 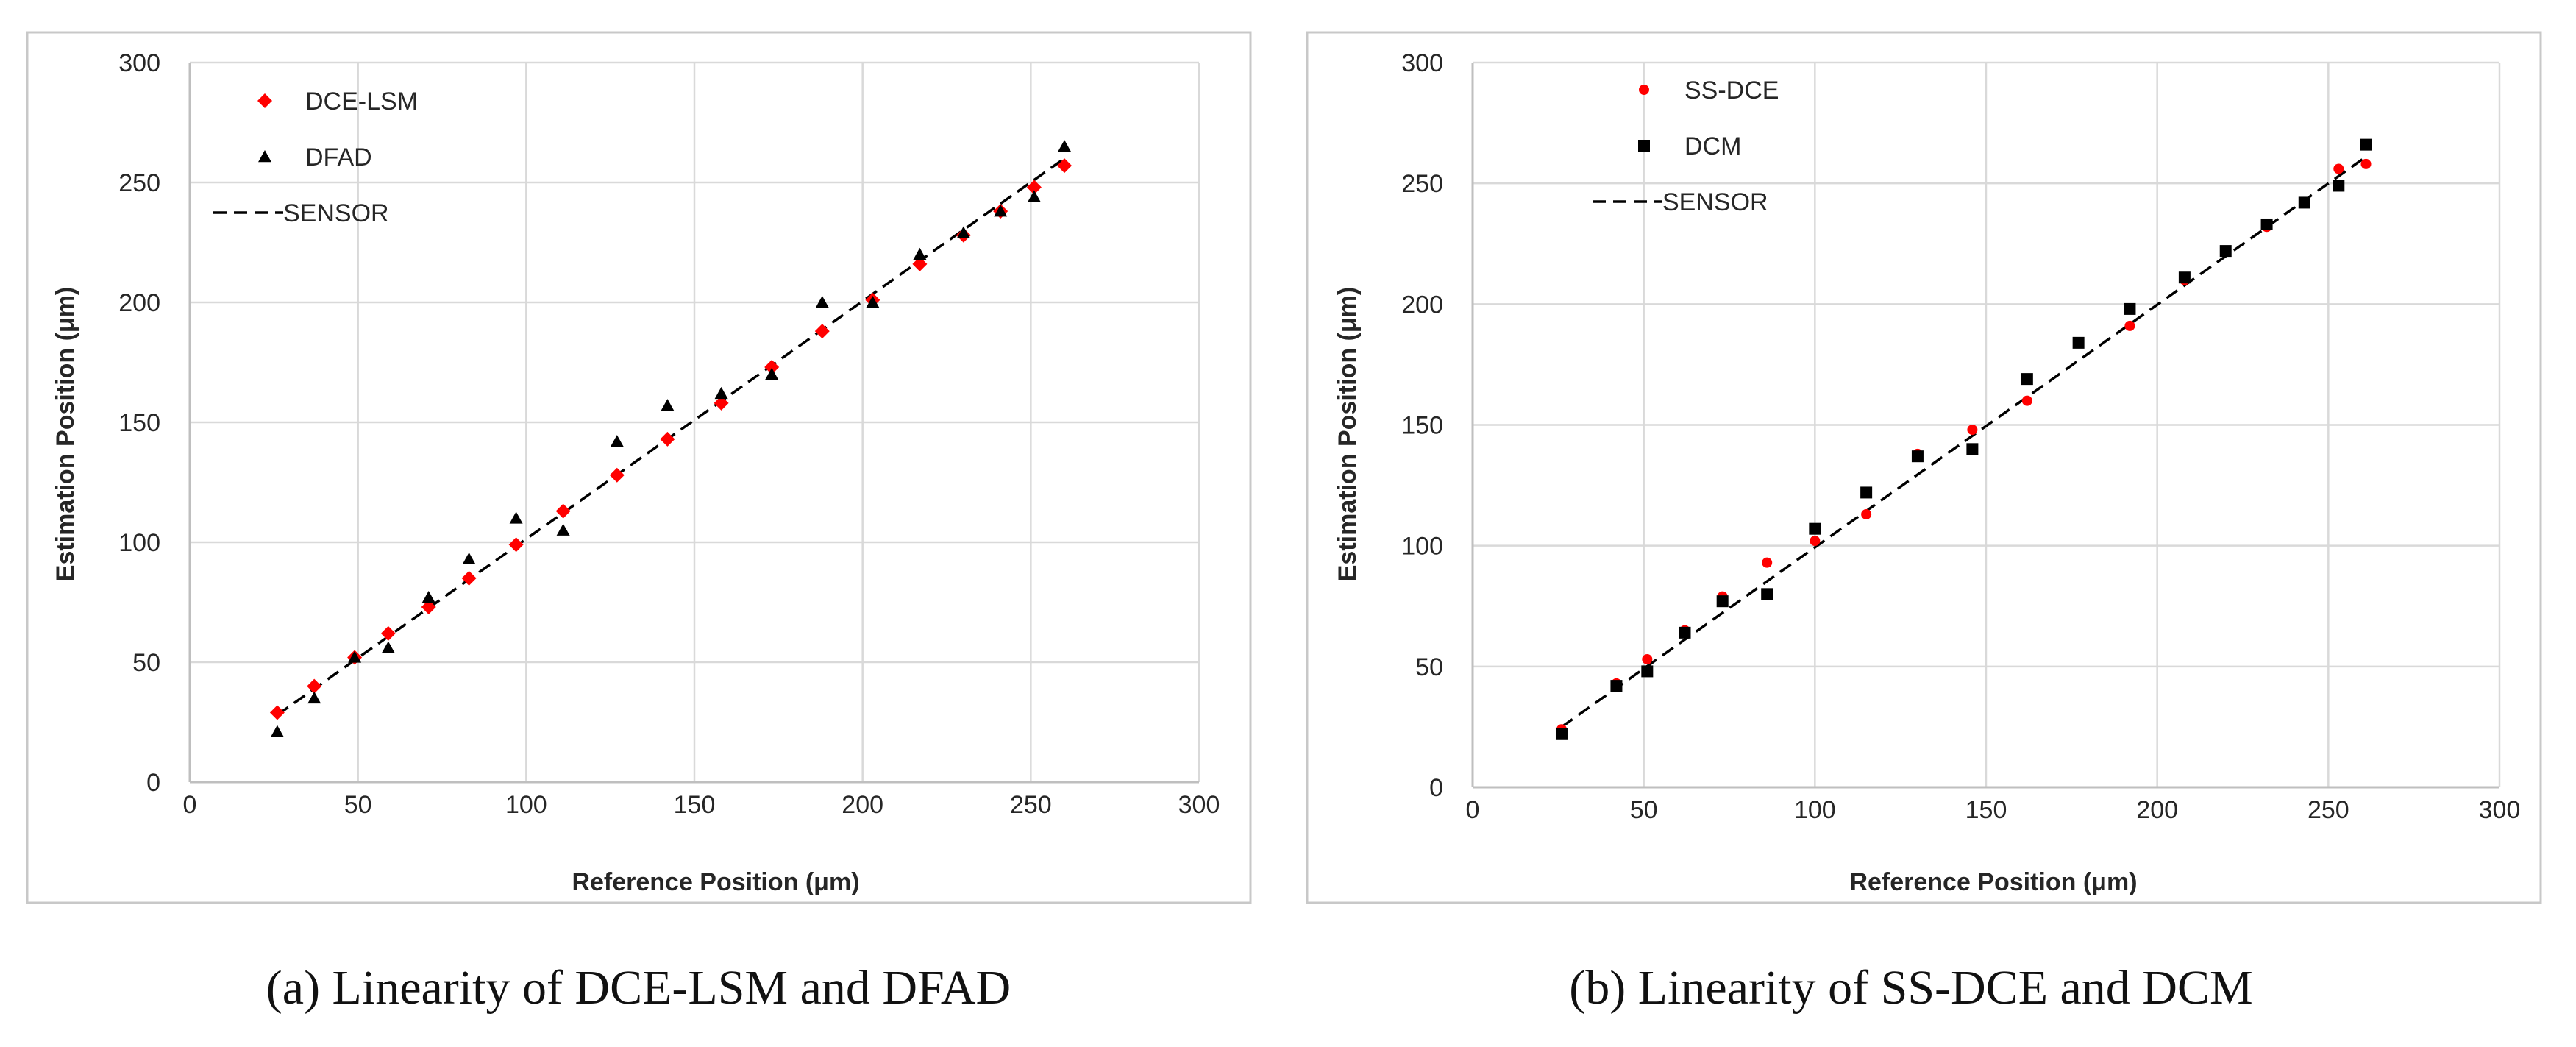 What do you see at coordinates (361, 102) in the screenshot?
I see `chart-a-legend-dce-lsm-label: DCE-LSM` at bounding box center [361, 102].